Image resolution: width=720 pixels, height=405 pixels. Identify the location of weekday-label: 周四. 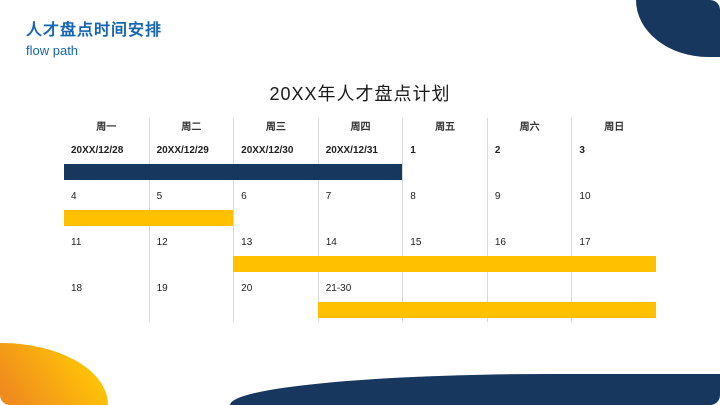
(360, 128).